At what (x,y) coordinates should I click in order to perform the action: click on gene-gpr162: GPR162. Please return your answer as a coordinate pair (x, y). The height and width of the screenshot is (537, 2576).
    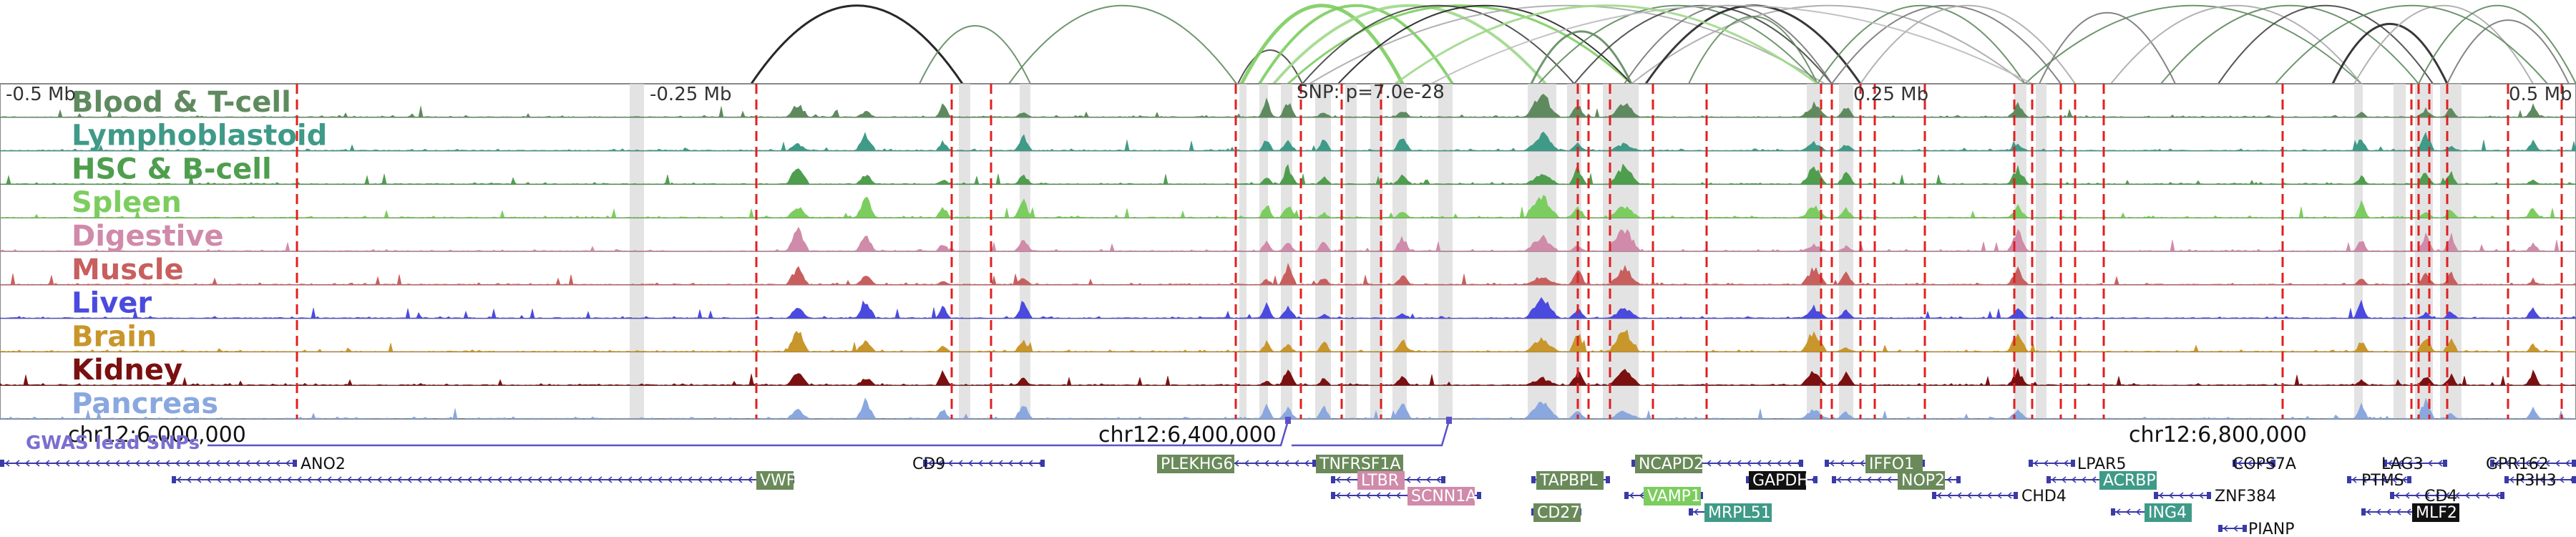
    Looking at the image, I should click on (2531, 464).